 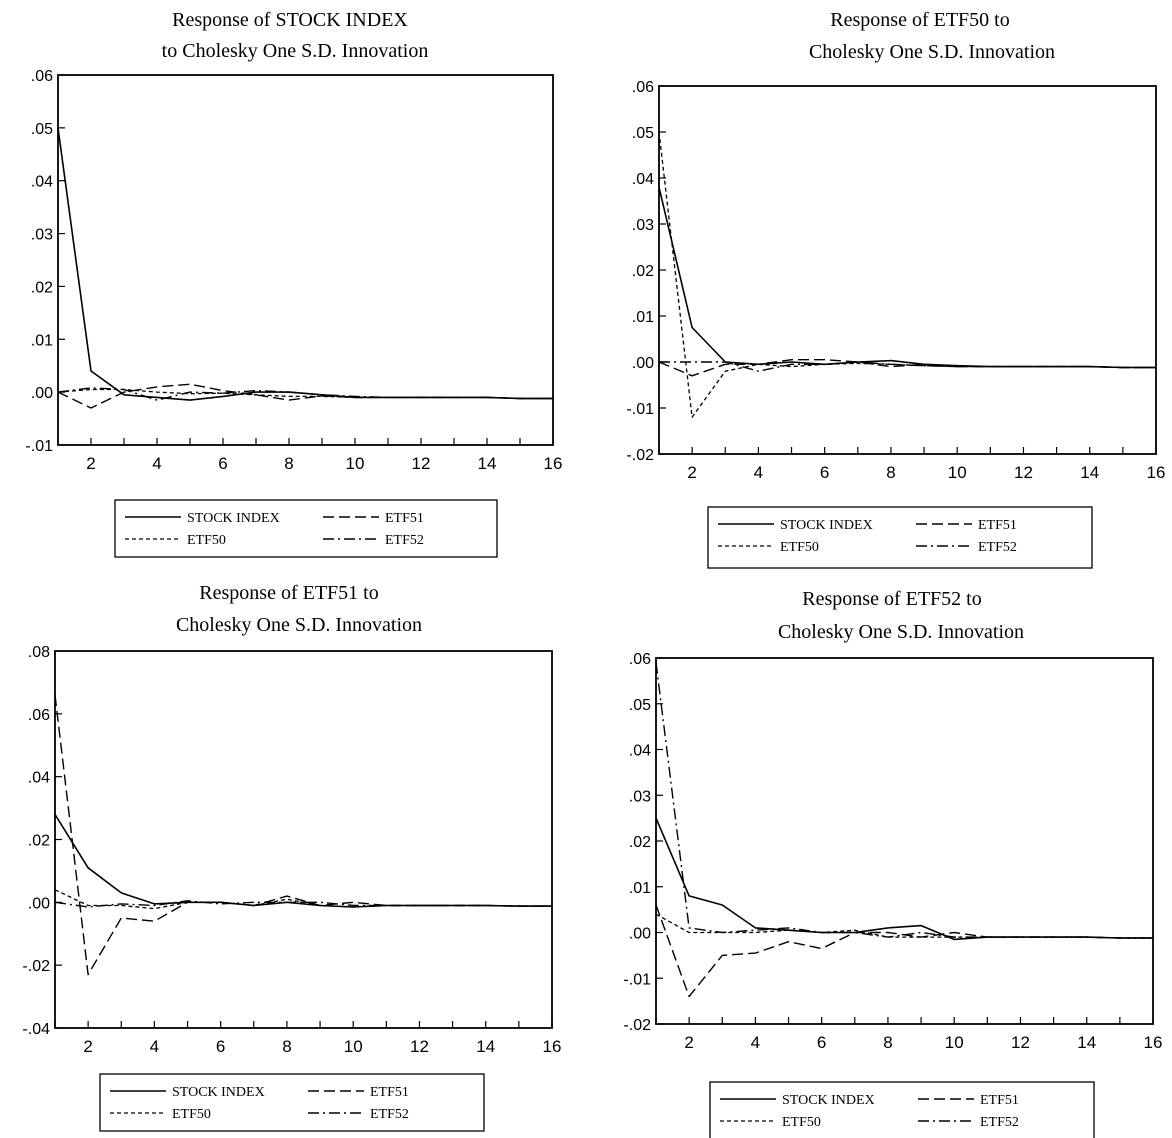 What do you see at coordinates (39, 652) in the screenshot?
I see `y-tick-label: .08` at bounding box center [39, 652].